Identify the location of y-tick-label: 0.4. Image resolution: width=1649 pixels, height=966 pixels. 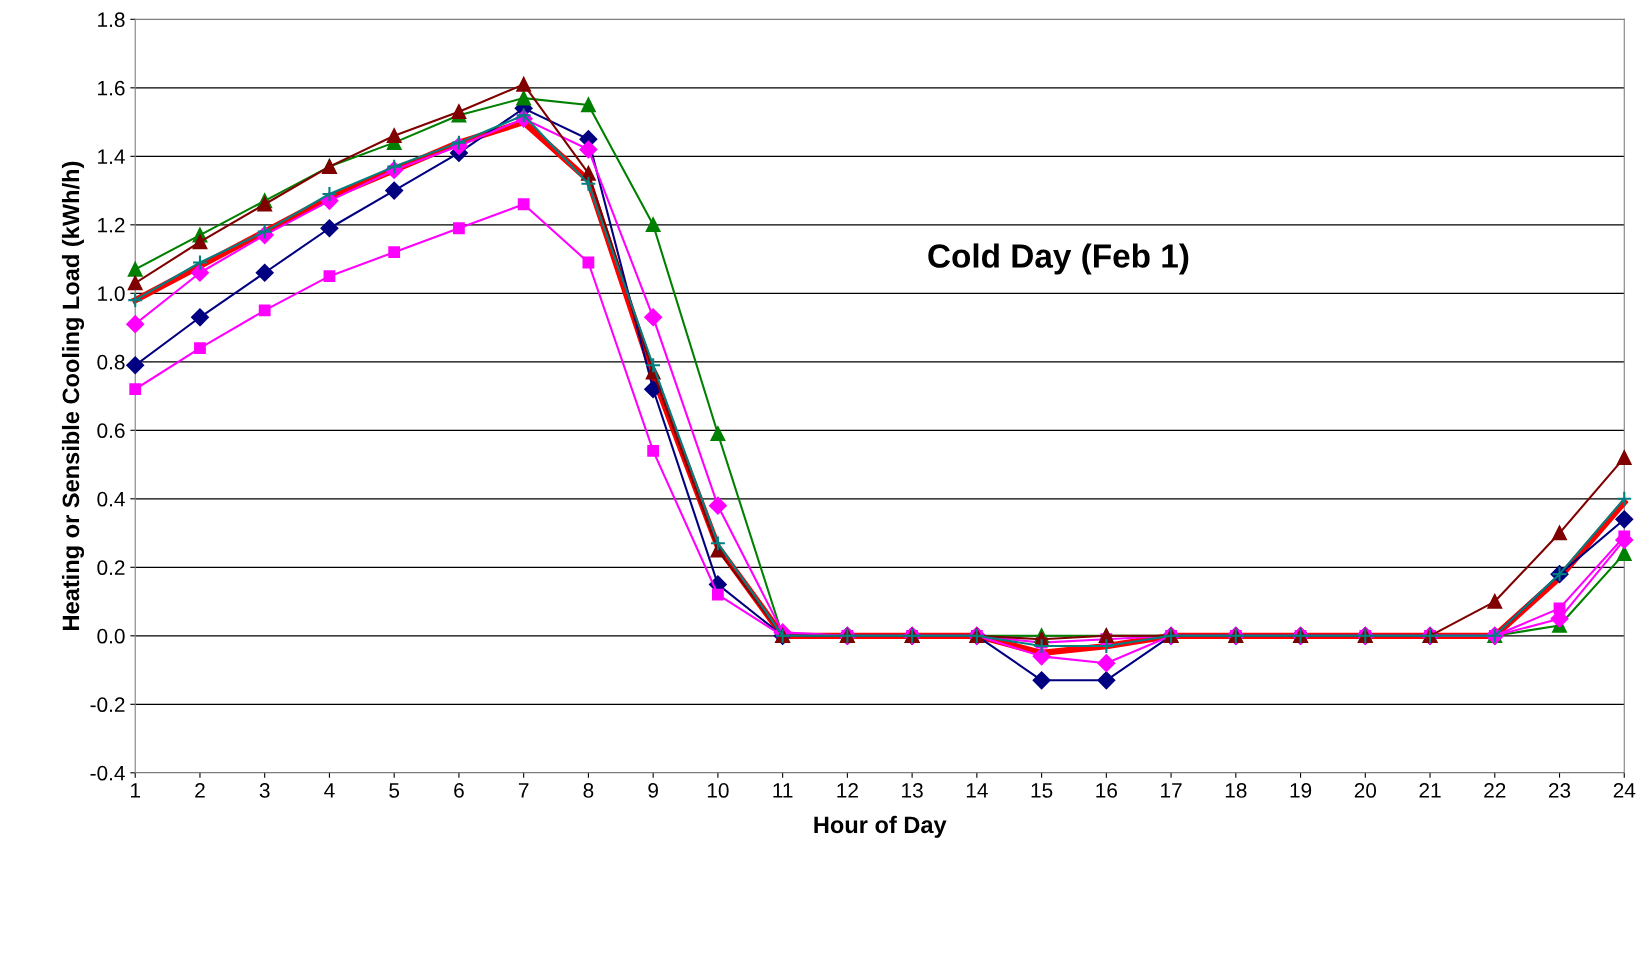
(111, 499).